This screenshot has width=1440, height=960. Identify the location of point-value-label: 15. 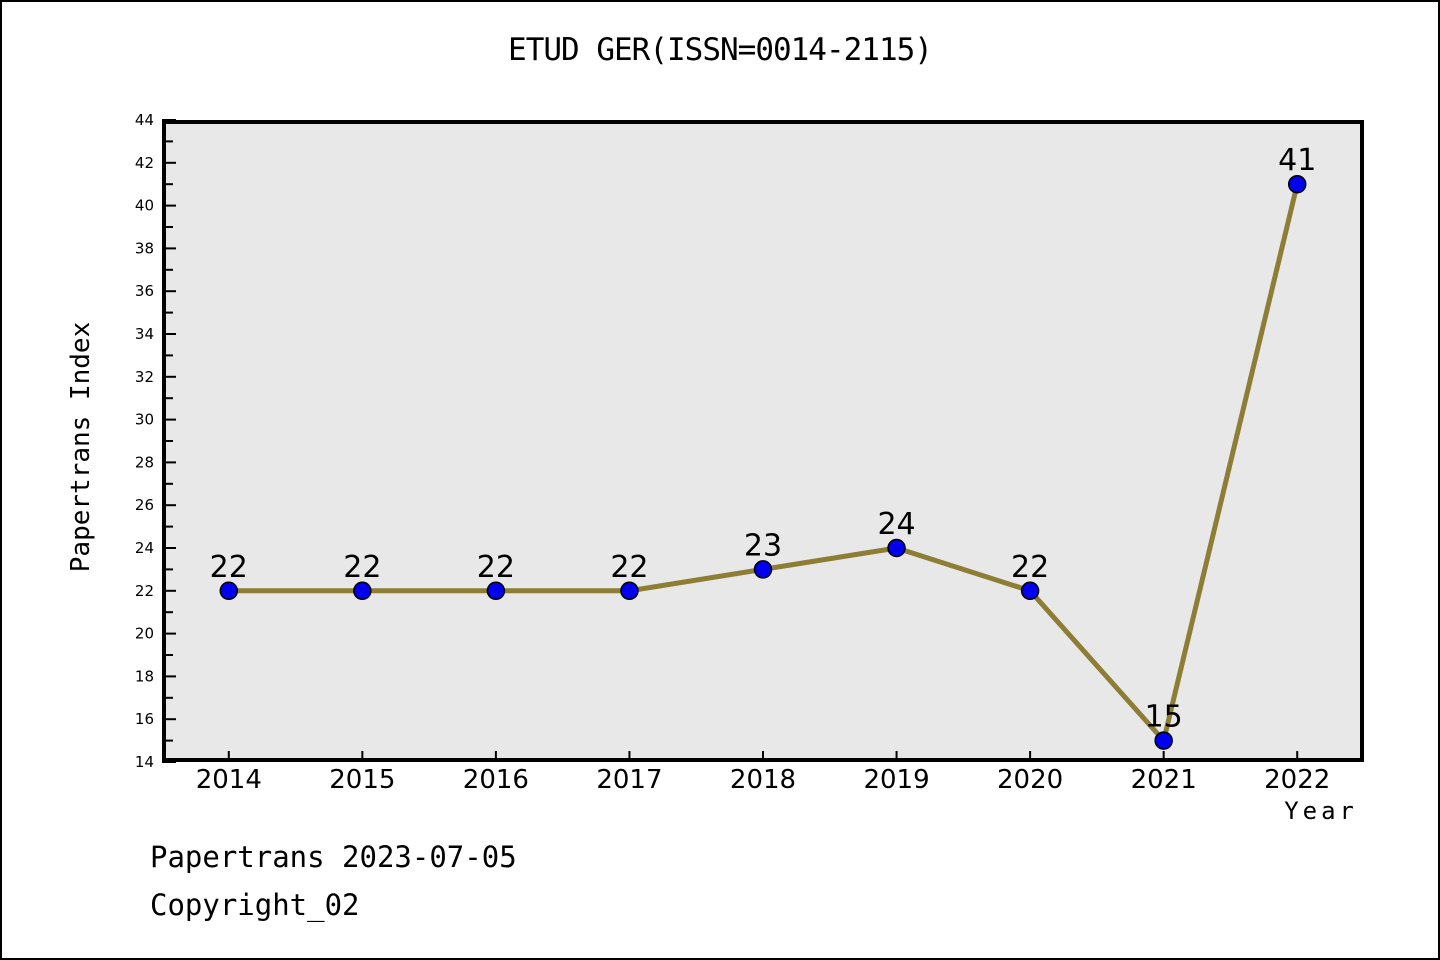
(1164, 717).